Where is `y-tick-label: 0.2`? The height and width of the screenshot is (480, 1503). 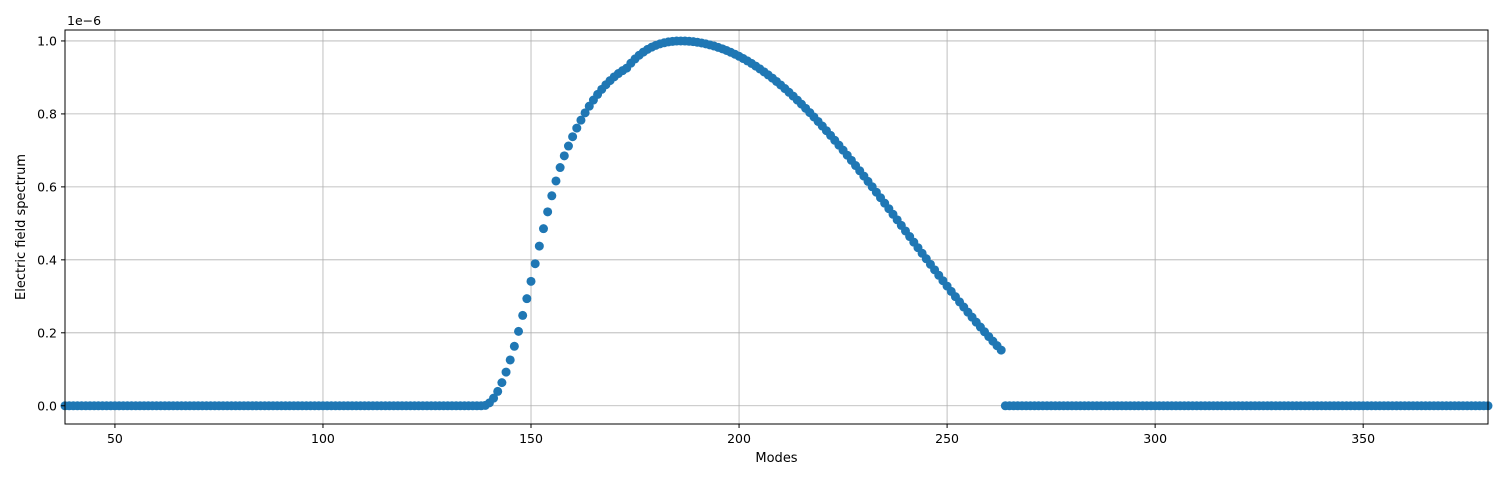
y-tick-label: 0.2 is located at coordinates (47, 332).